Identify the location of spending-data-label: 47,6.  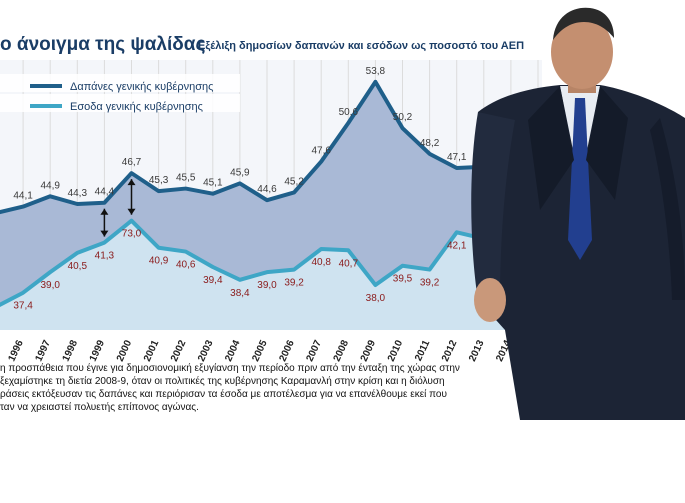
(321, 151).